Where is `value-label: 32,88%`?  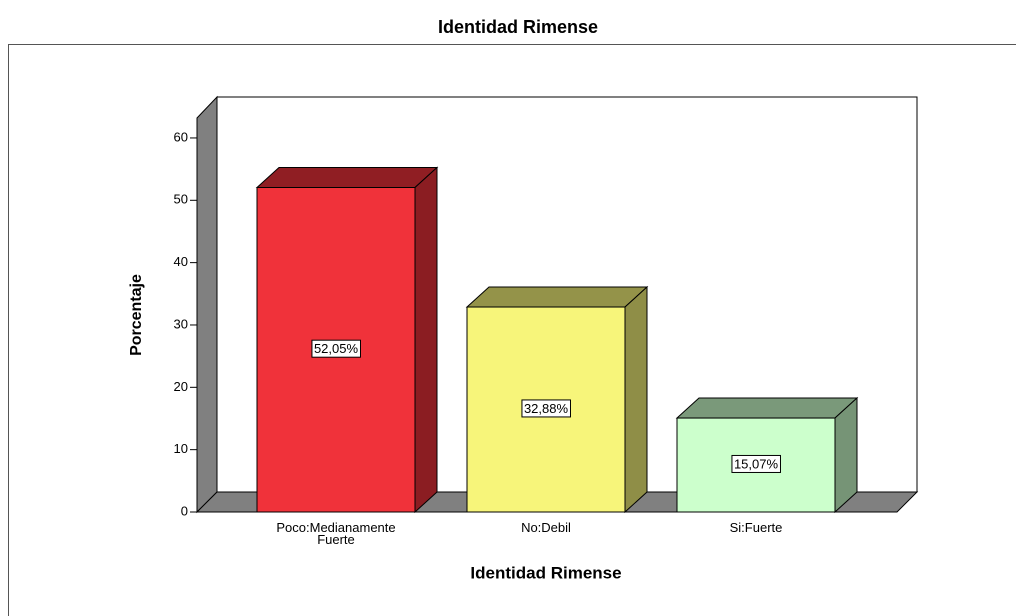 value-label: 32,88% is located at coordinates (546, 408).